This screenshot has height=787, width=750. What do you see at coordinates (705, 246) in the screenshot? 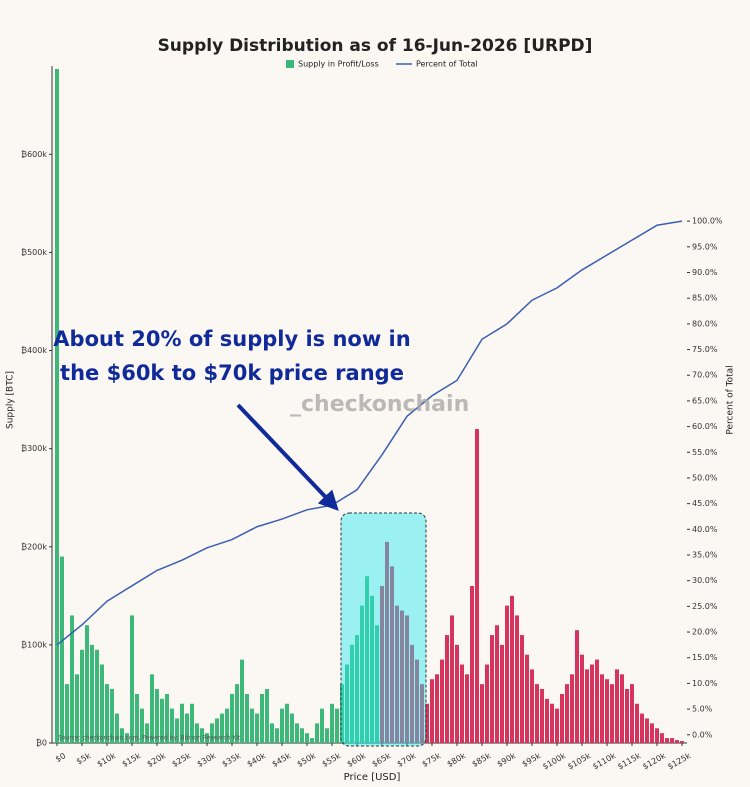
I see `y2-tick-label: 95.0%` at bounding box center [705, 246].